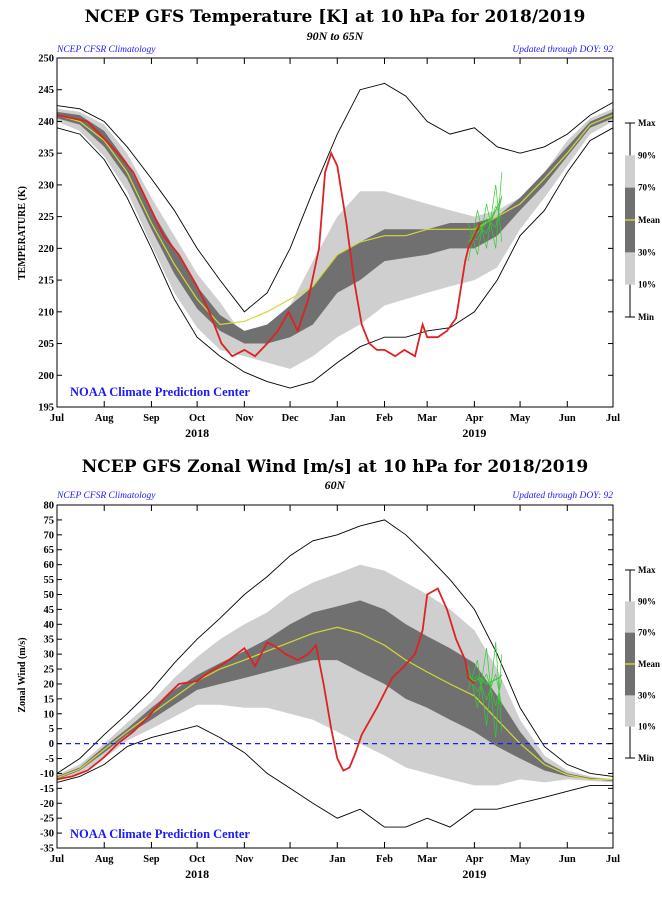  I want to click on chart2-updated-note: Updated through DOY: 92, so click(562, 496).